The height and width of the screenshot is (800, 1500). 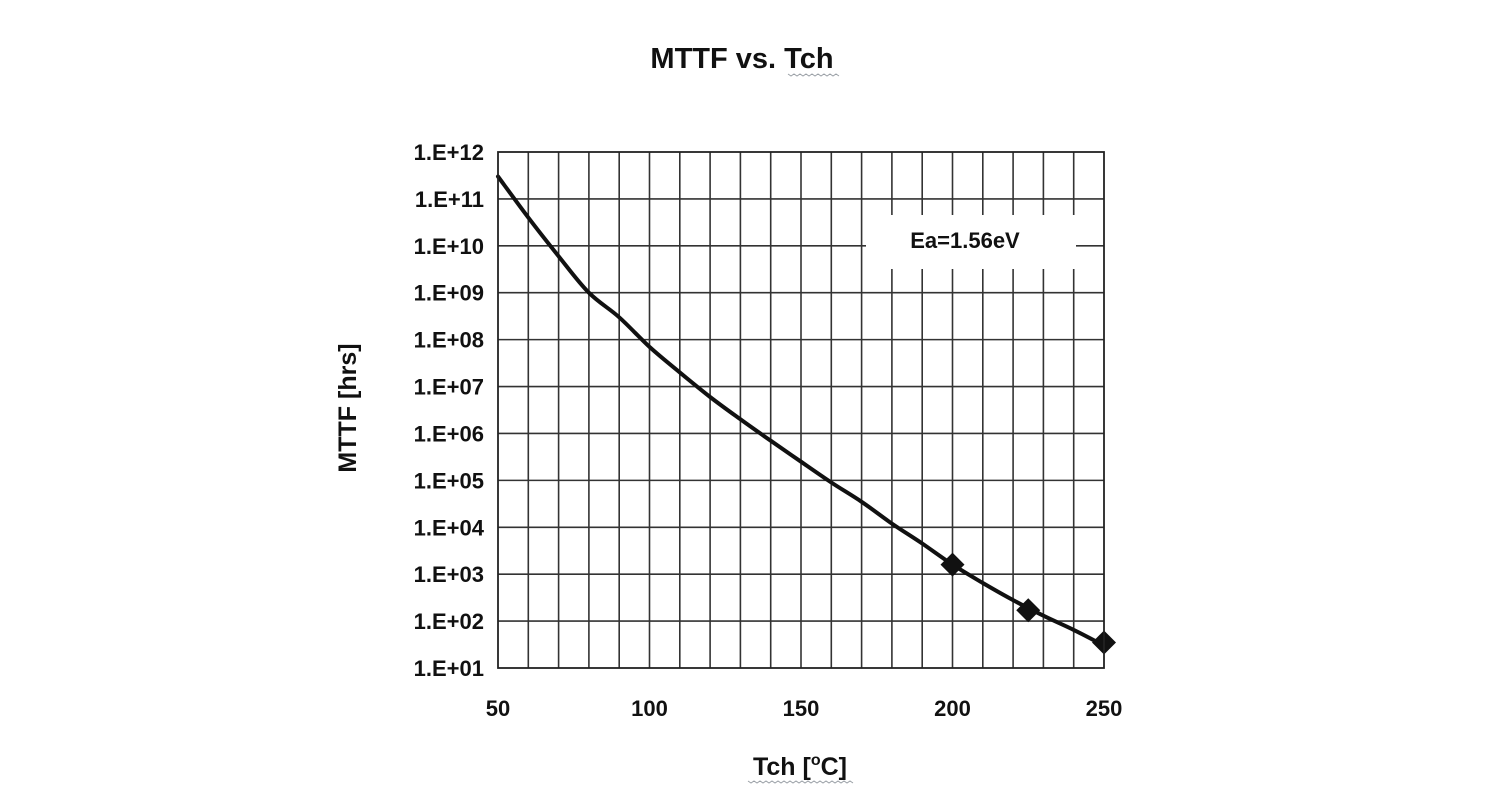 What do you see at coordinates (649, 708) in the screenshot?
I see `x-tick-label: 100` at bounding box center [649, 708].